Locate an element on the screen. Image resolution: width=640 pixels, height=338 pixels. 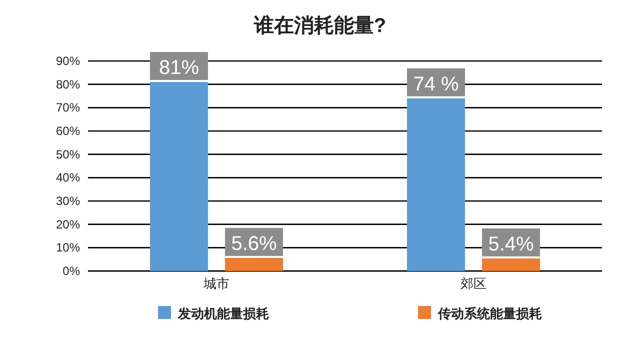
y-tick-label: 20% is located at coordinates (68, 224).